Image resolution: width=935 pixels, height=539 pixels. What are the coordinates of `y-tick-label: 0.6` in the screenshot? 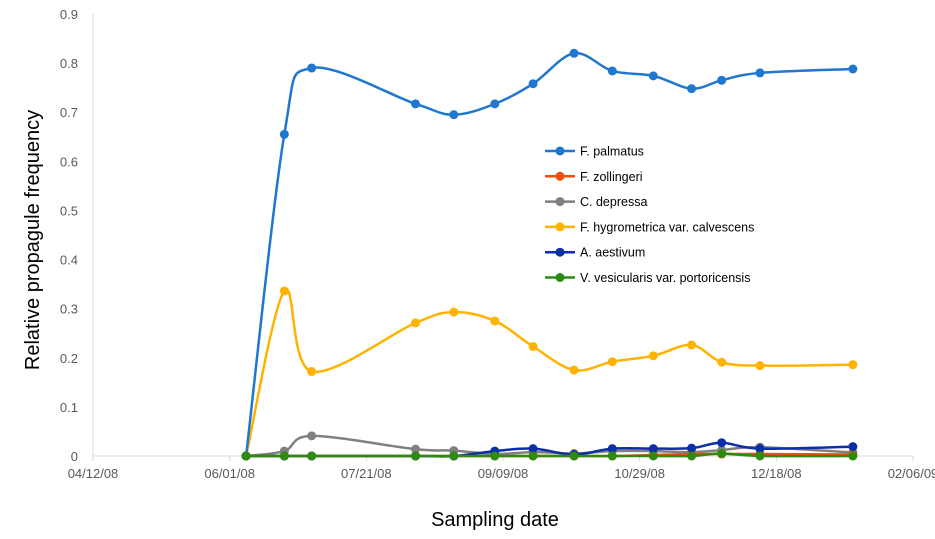 It's located at (69, 161).